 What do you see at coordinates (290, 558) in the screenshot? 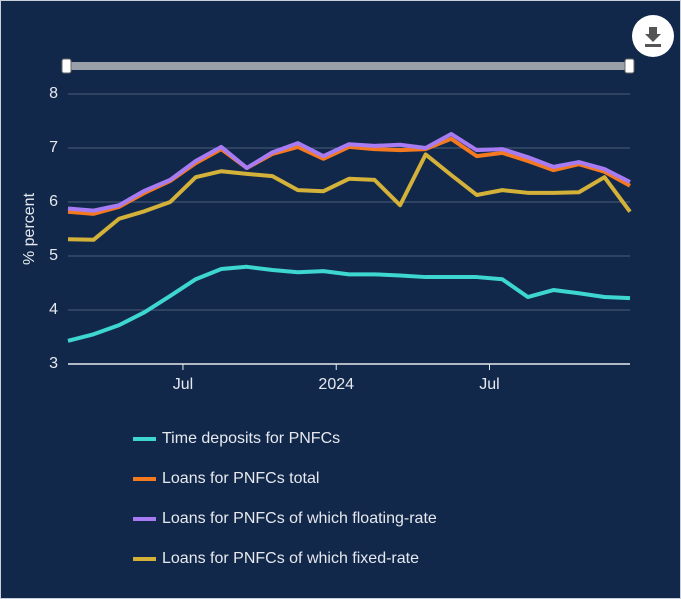
I see `legend-label: Loans for PNFCs of which fixed-rate` at bounding box center [290, 558].